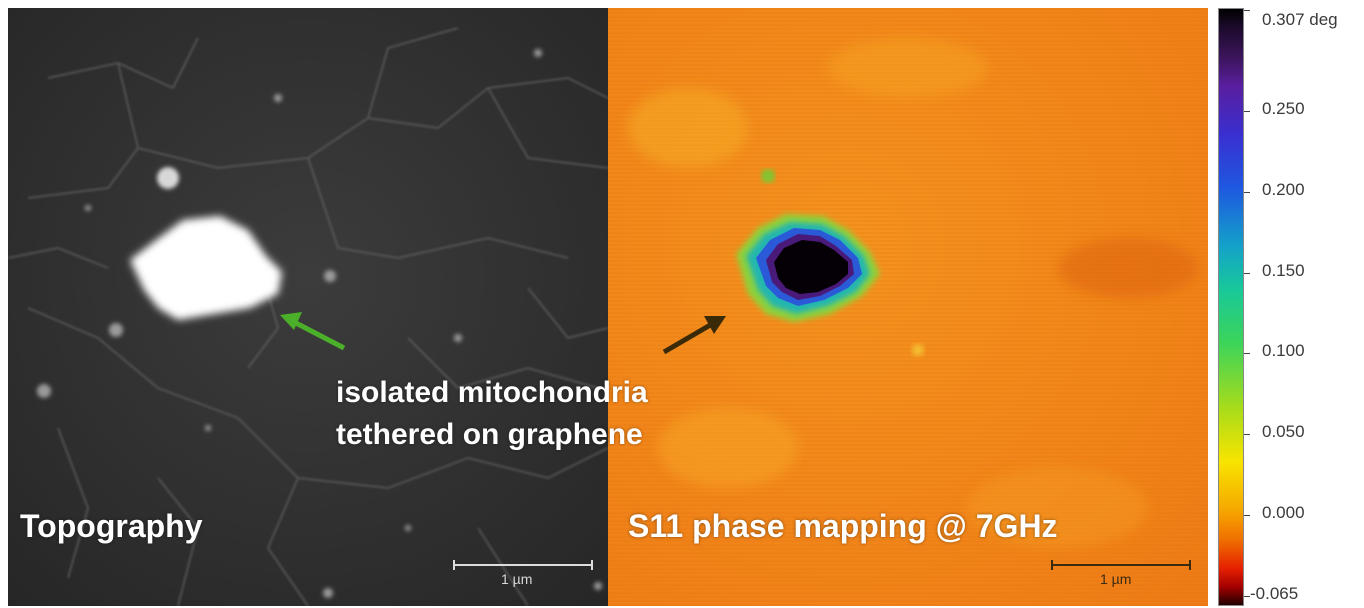  I want to click on phase-scale-label: 1 µm, so click(1116, 579).